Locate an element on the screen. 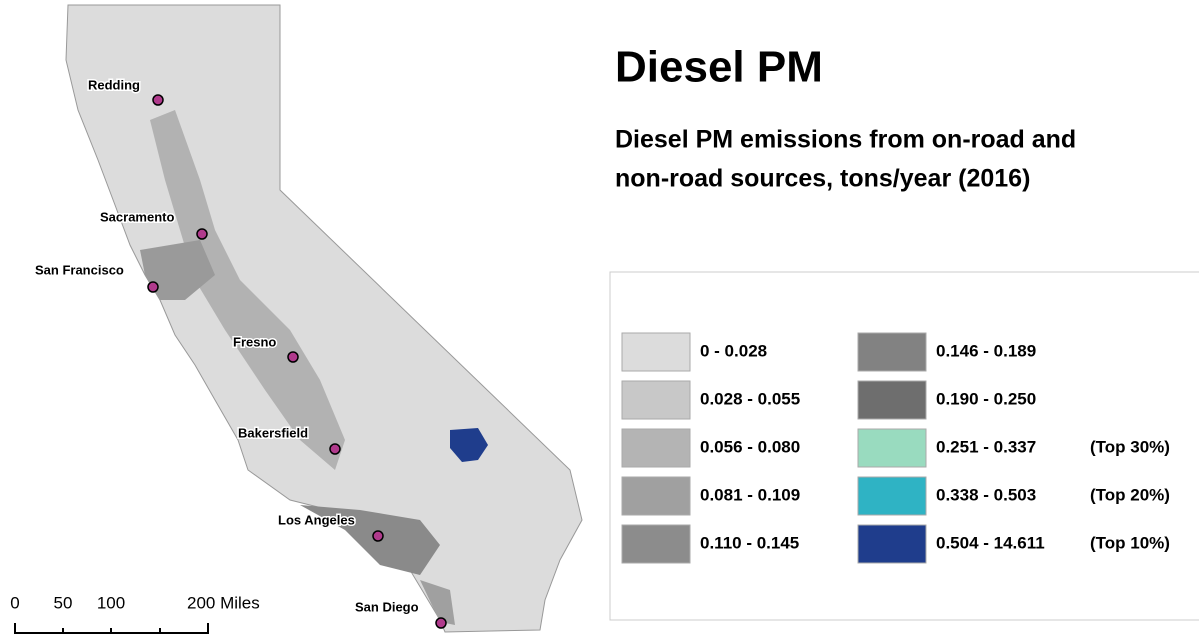  scale-line is located at coordinates (111, 628).